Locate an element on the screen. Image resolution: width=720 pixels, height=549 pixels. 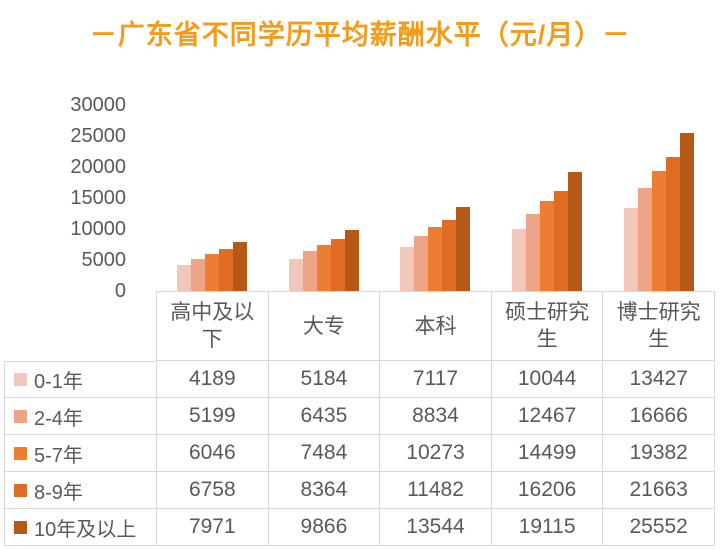
column-header: 硕士研究生 is located at coordinates (546, 326).